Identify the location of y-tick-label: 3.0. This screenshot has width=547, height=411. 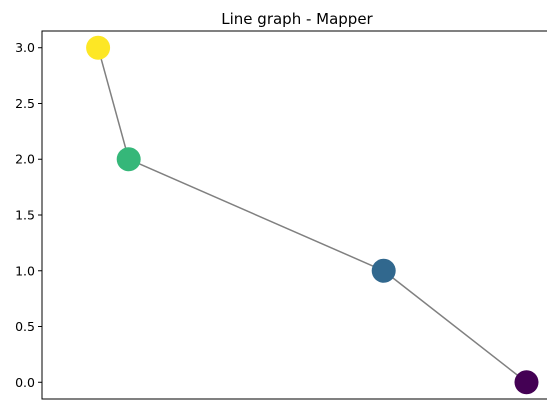
(25, 47).